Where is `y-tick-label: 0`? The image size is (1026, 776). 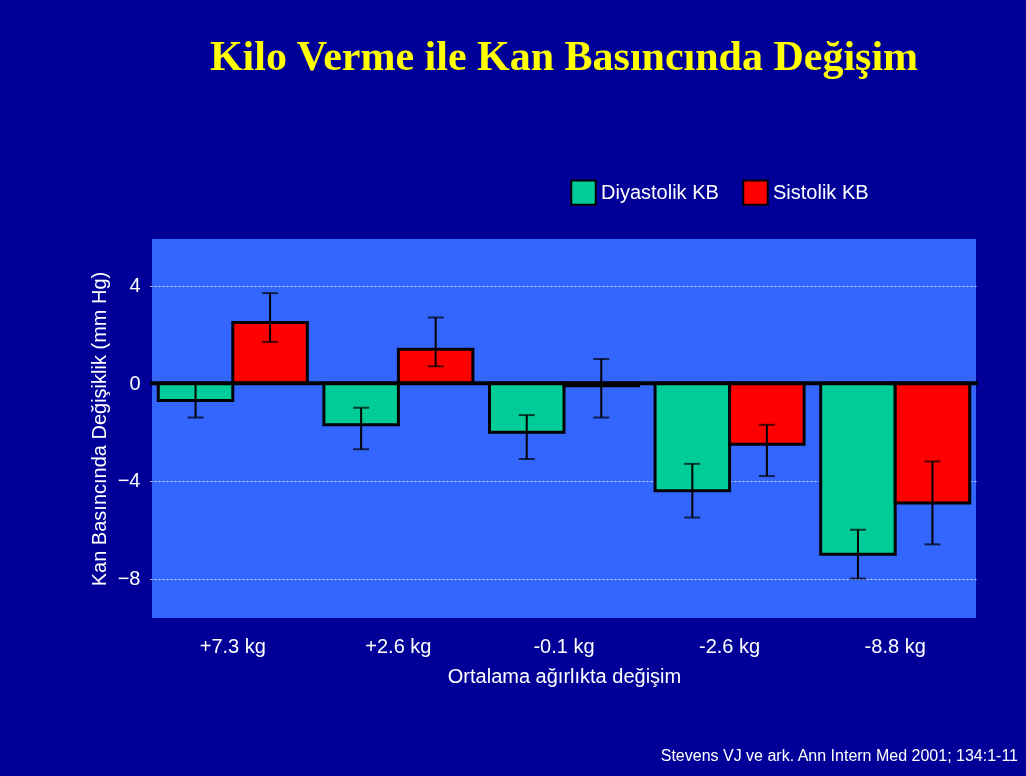
y-tick-label: 0 is located at coordinates (135, 382).